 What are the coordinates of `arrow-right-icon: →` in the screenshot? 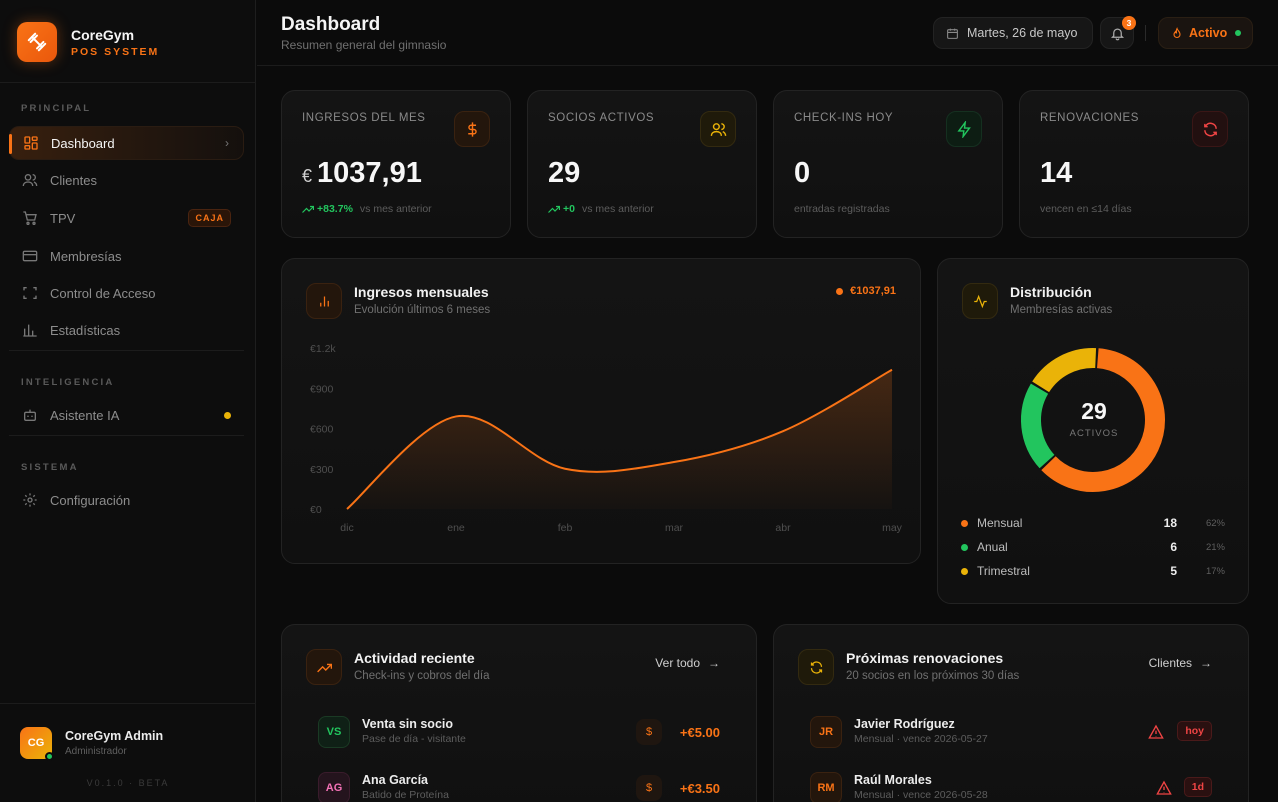 It's located at (1206, 663).